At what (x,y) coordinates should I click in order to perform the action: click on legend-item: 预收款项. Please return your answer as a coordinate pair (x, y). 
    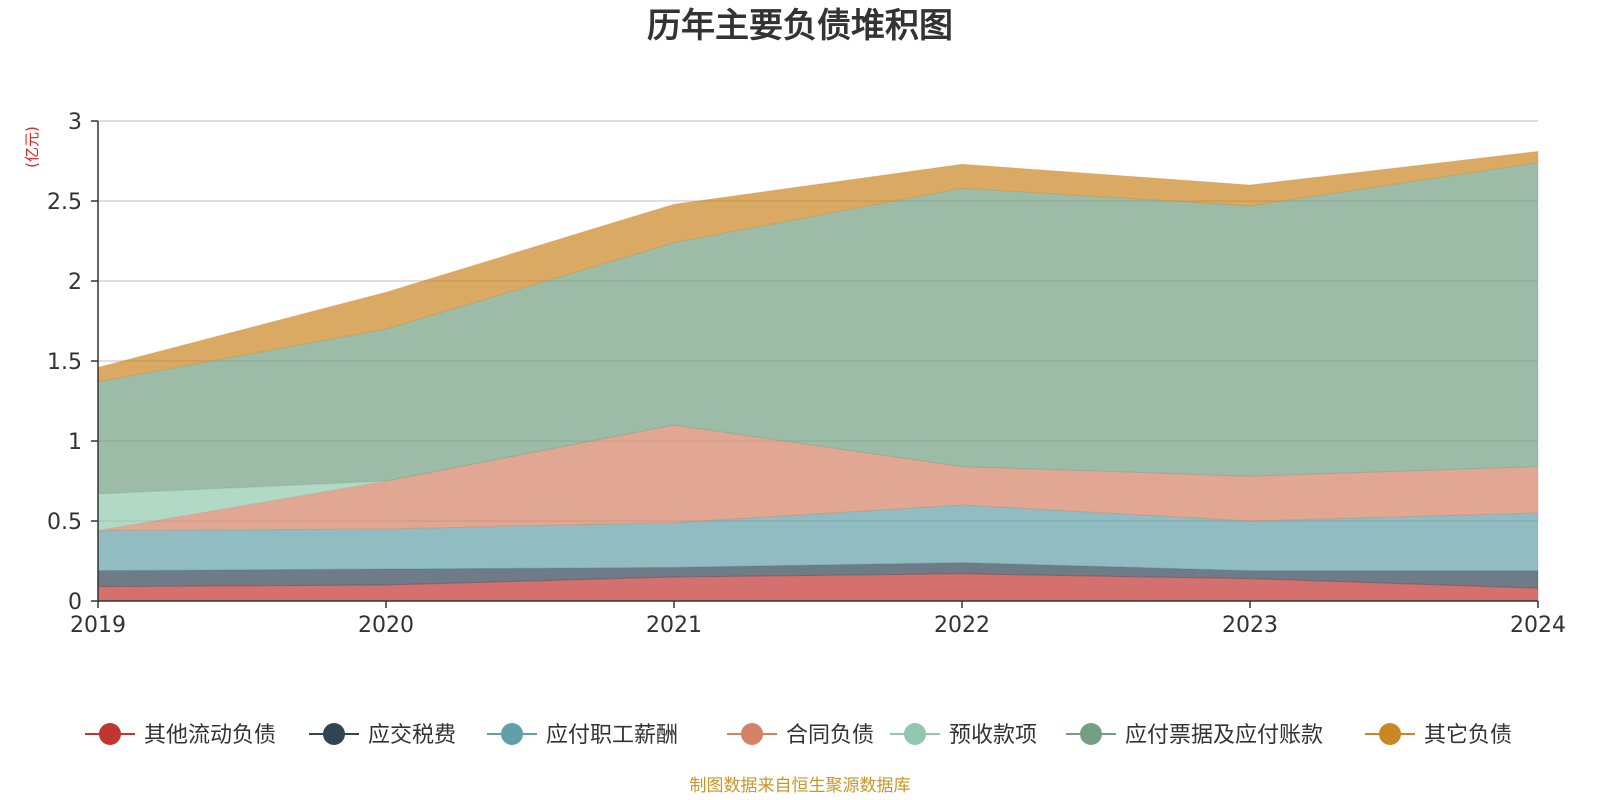
    Looking at the image, I should click on (963, 735).